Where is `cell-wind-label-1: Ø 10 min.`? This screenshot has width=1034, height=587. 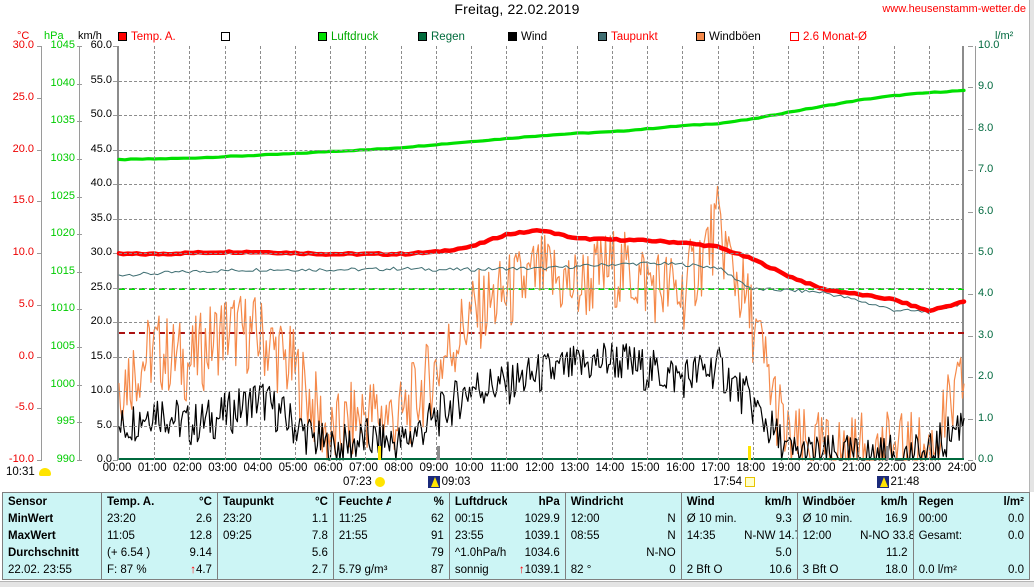 cell-wind-label-1: Ø 10 min. is located at coordinates (710, 519).